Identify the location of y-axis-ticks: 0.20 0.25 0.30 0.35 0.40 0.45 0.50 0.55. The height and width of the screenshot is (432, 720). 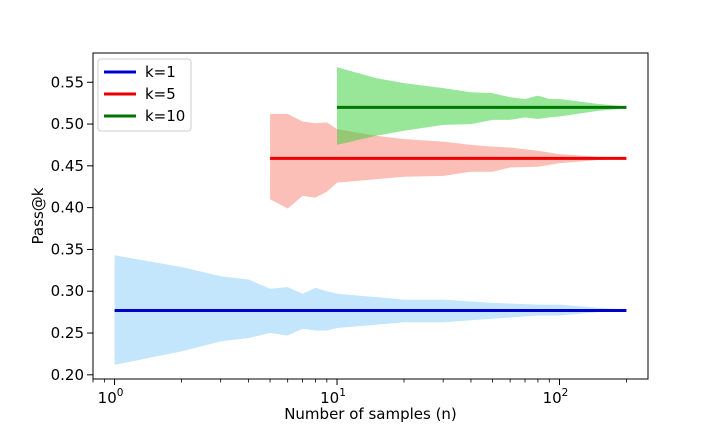
(72, 228).